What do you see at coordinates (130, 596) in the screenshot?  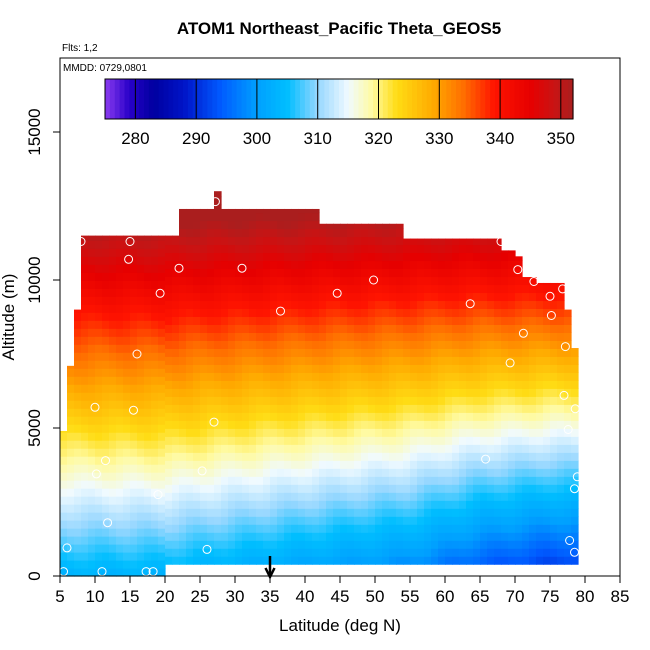 I see `x-tick-label: 15` at bounding box center [130, 596].